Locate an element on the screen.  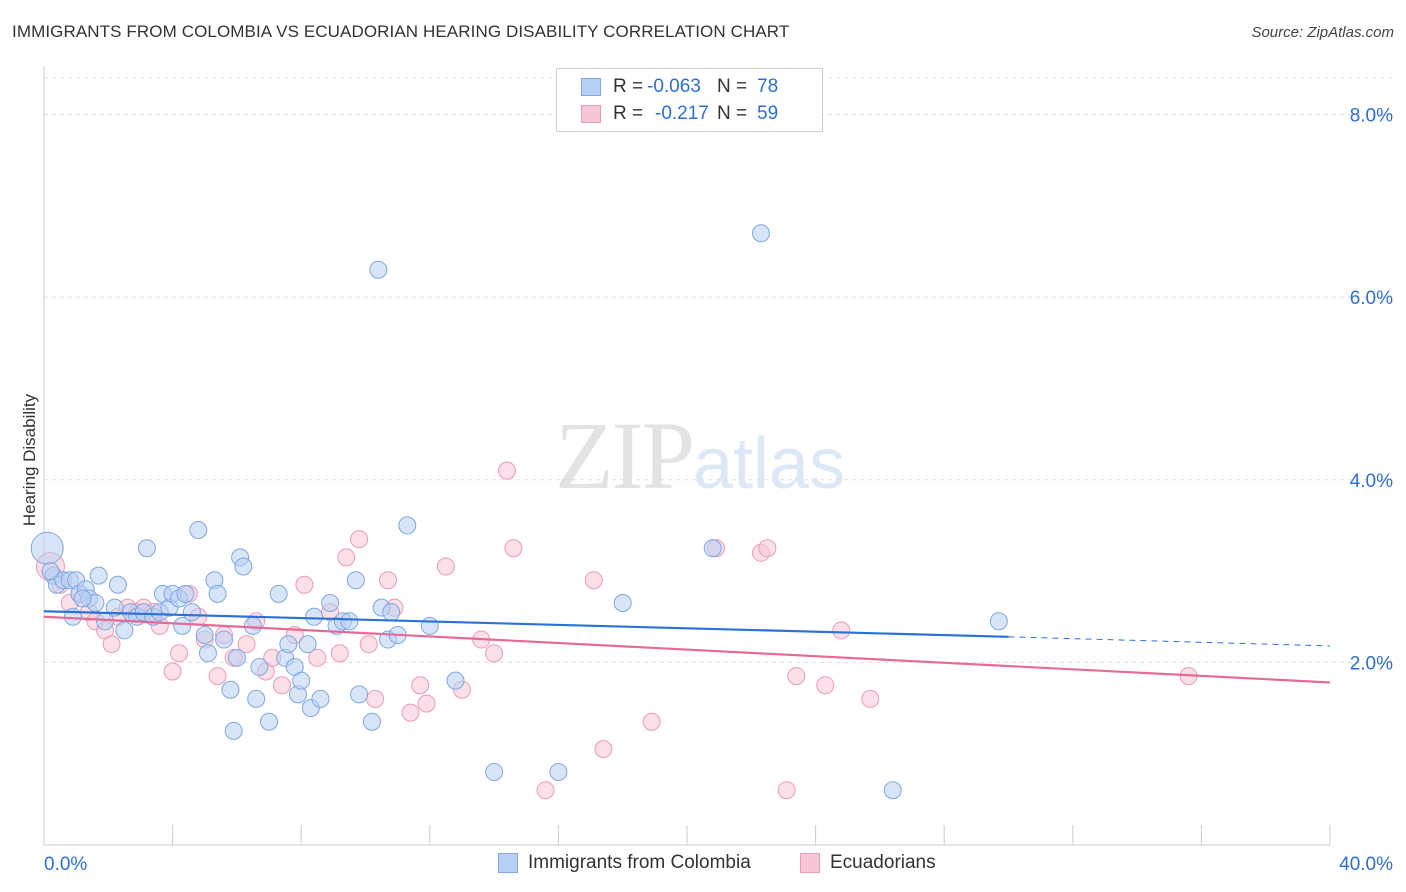
bottom-legend-ecuadorians: Ecuadorians is located at coordinates (868, 863).